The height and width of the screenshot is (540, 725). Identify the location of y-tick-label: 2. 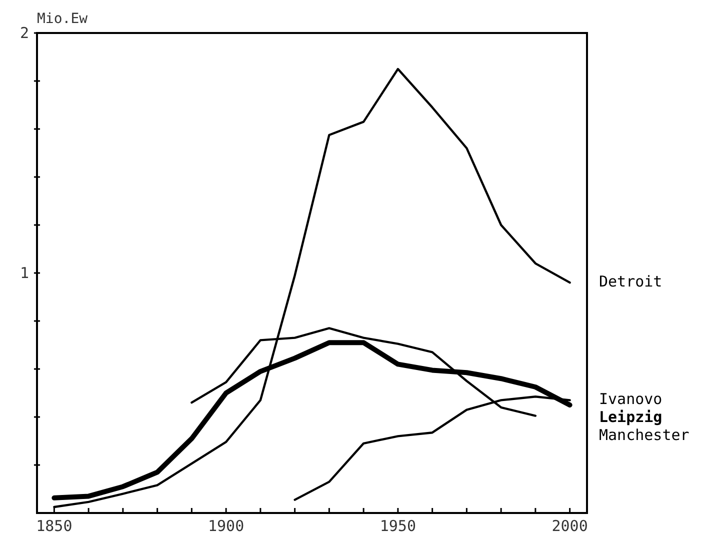
(24, 33).